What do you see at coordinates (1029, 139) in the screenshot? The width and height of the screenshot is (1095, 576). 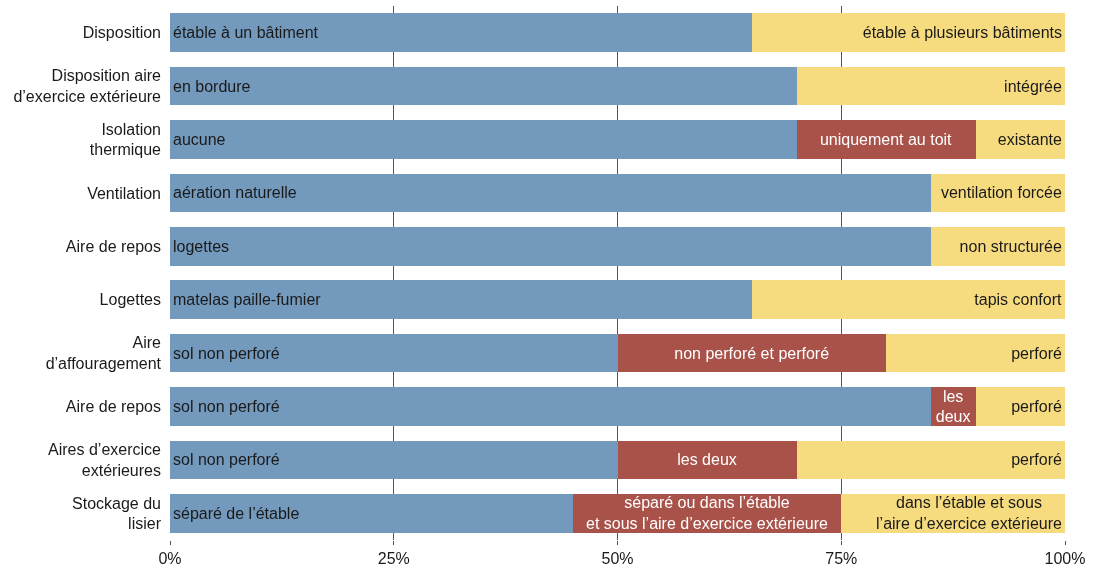 I see `data-label: existante` at bounding box center [1029, 139].